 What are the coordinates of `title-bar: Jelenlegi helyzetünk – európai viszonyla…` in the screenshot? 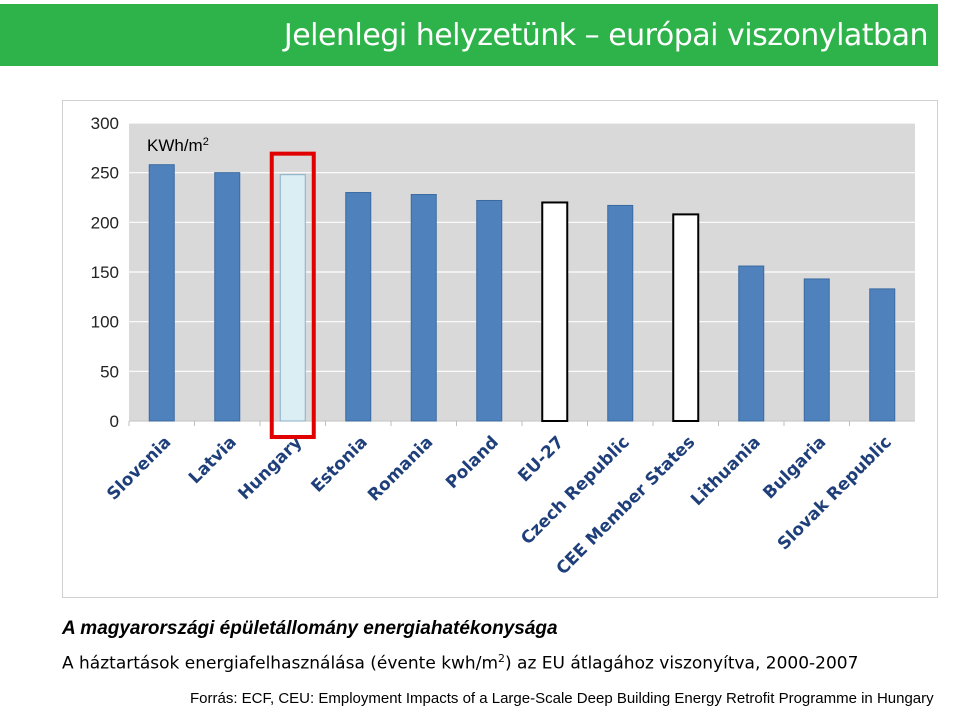 It's located at (469, 35).